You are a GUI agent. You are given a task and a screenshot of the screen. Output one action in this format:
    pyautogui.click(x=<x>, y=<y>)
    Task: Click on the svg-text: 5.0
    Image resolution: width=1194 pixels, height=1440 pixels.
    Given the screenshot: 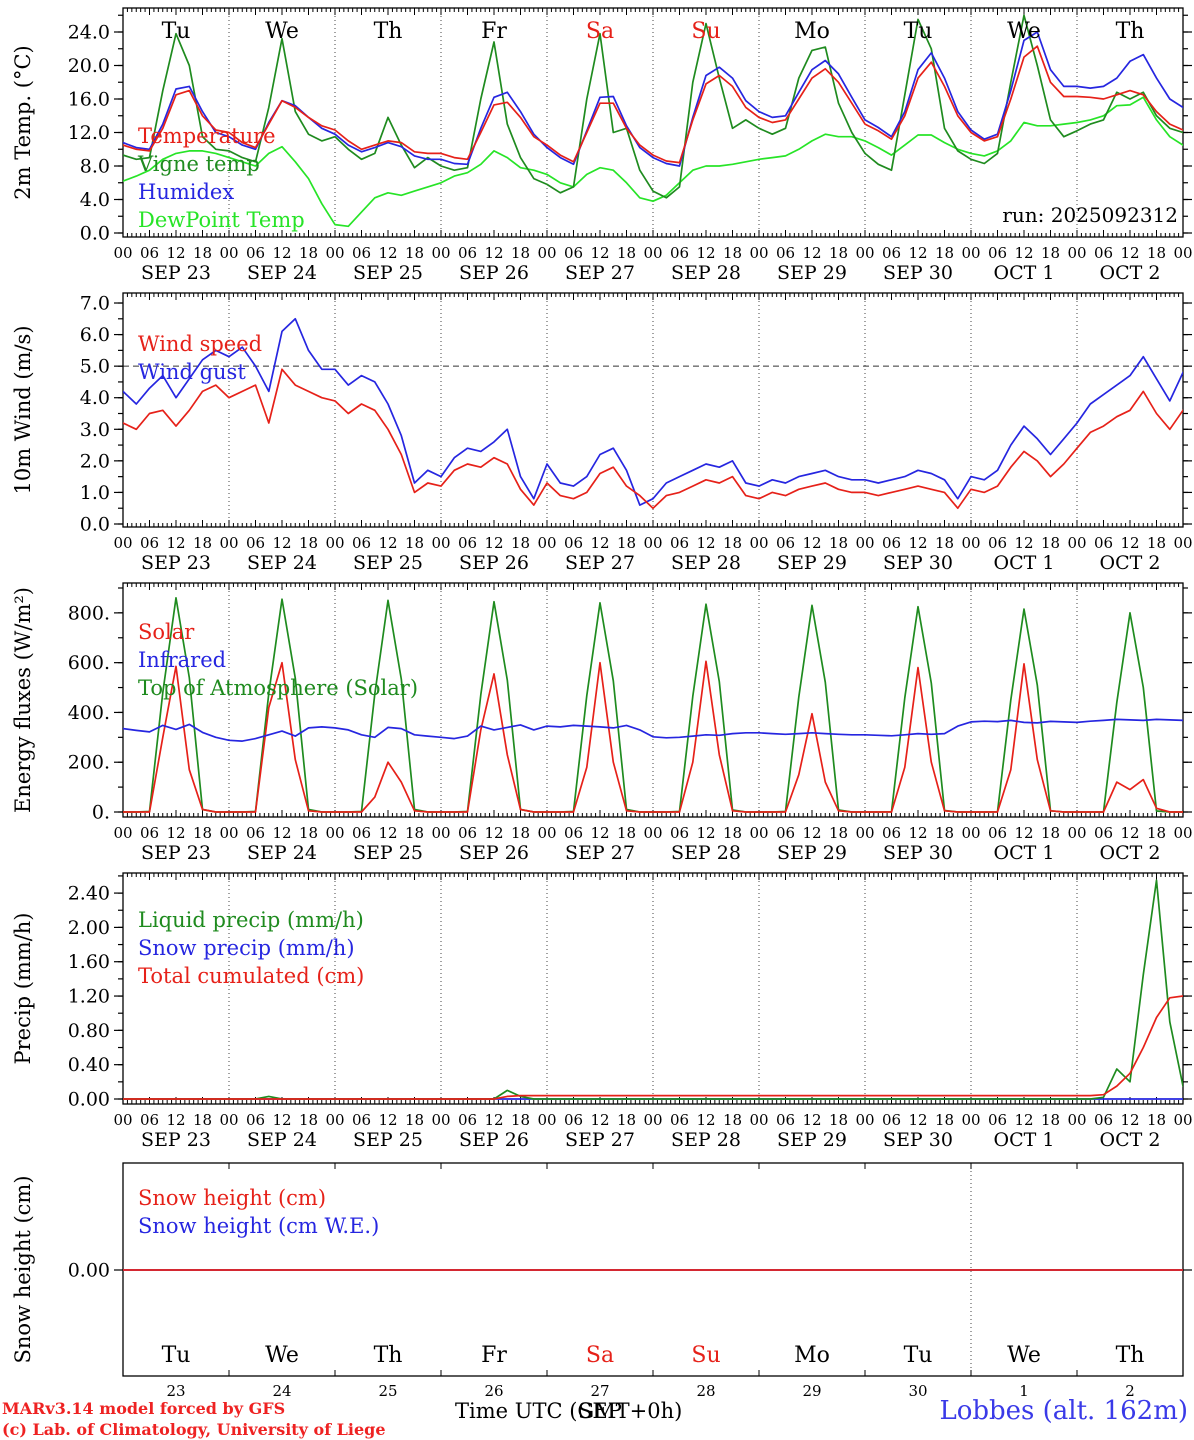 What is the action you would take?
    pyautogui.click(x=95, y=367)
    